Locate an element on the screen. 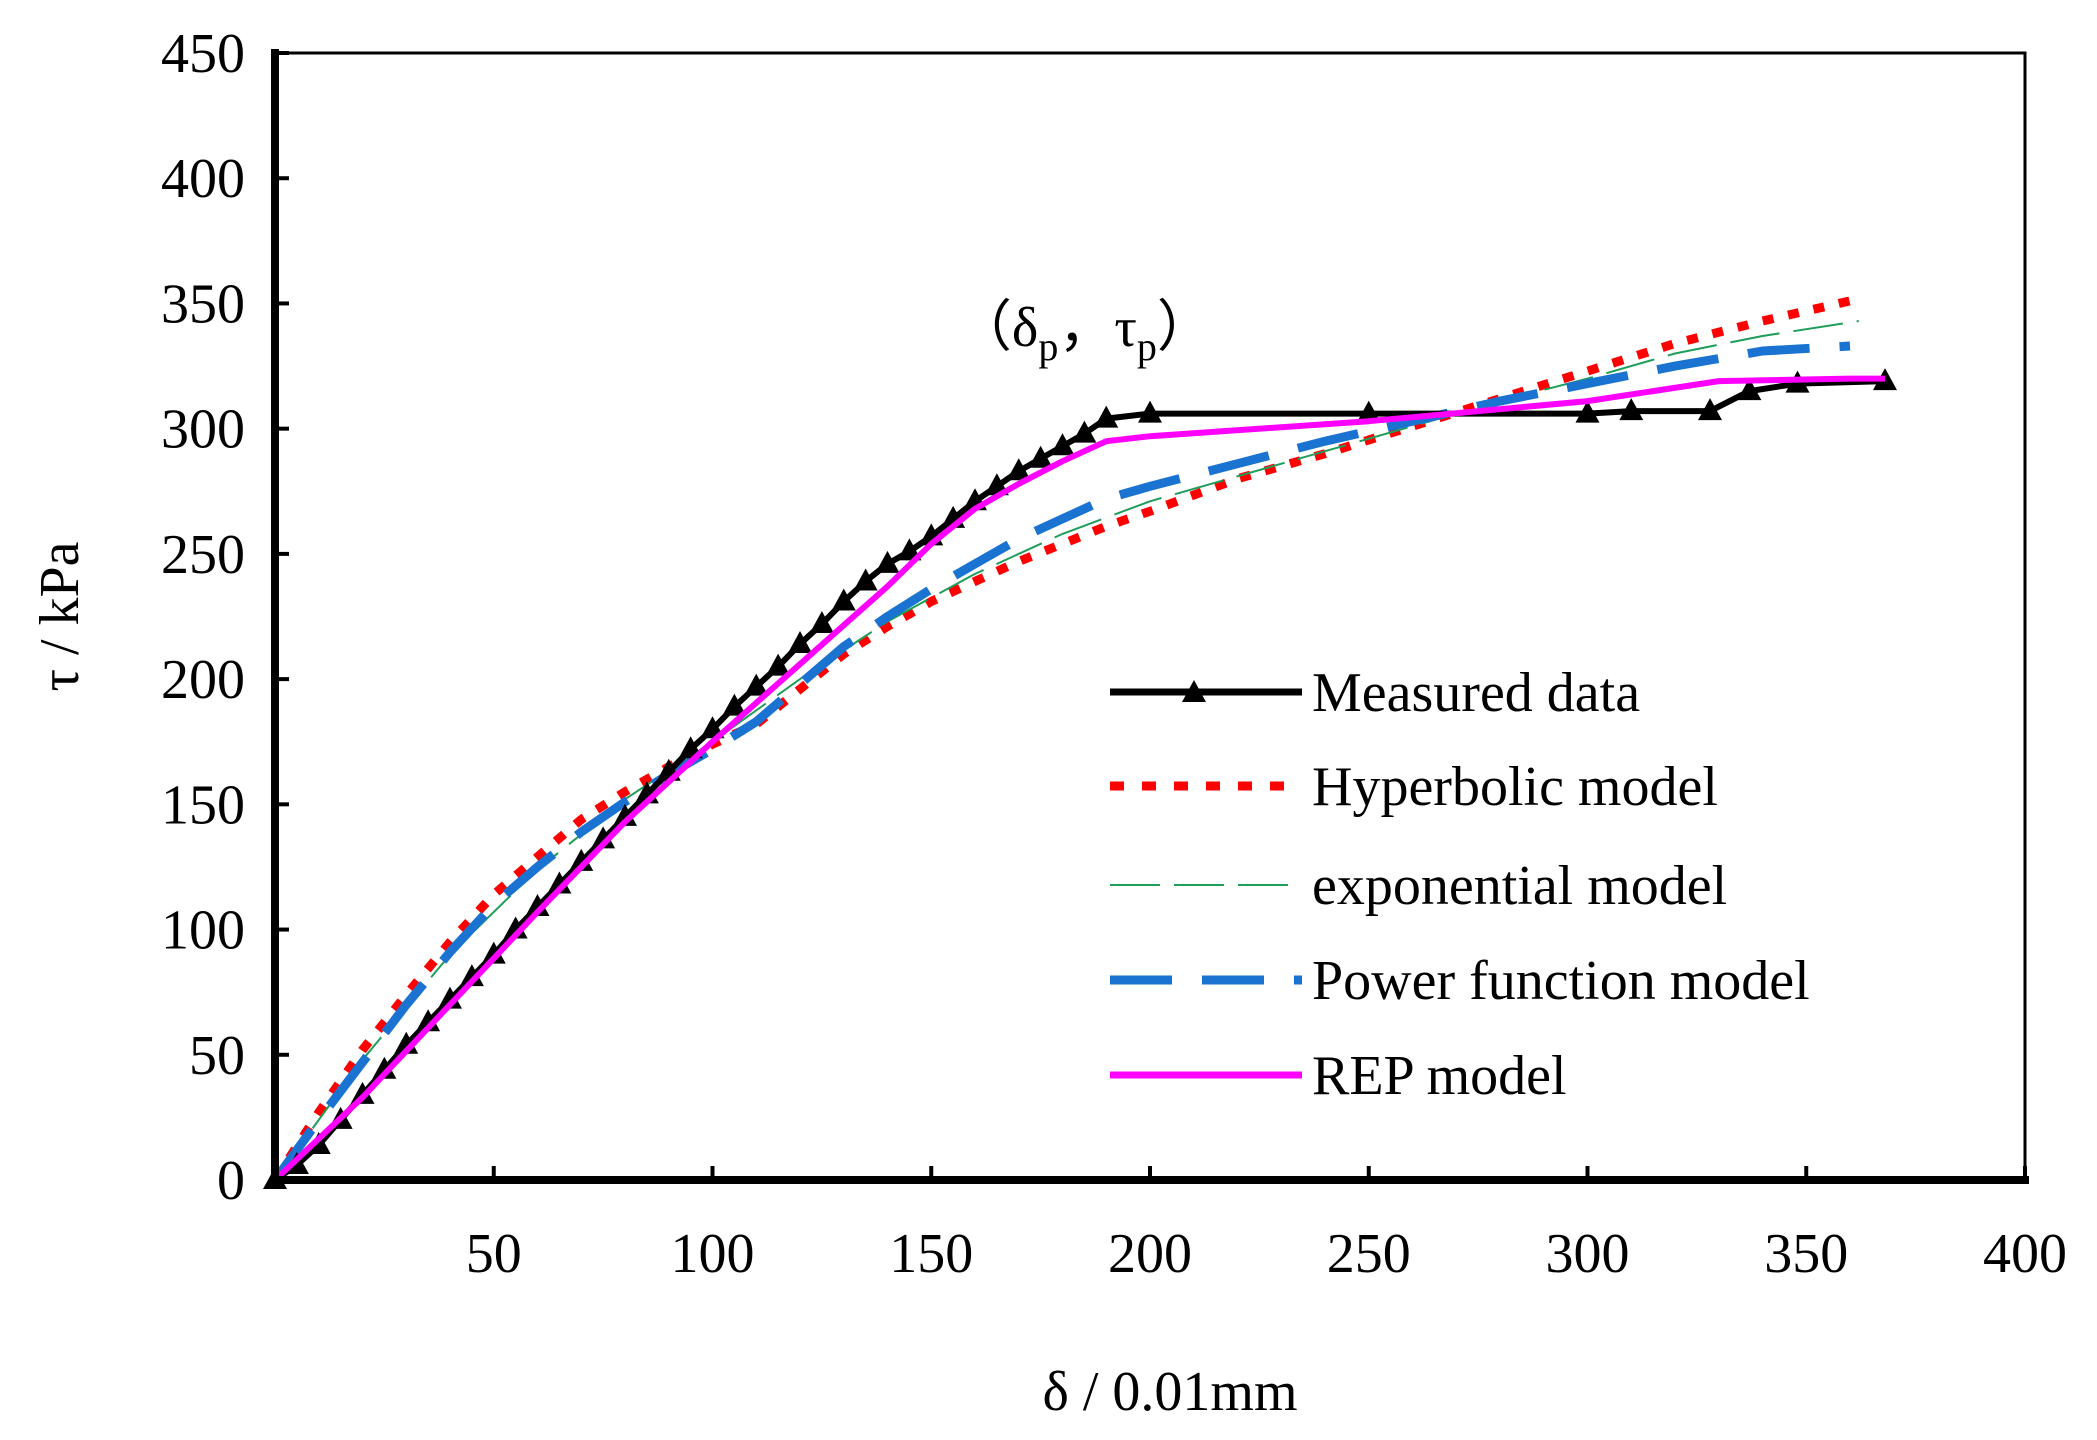 The height and width of the screenshot is (1440, 2097). y-axis-title: τ / kPa is located at coordinates (60, 616).